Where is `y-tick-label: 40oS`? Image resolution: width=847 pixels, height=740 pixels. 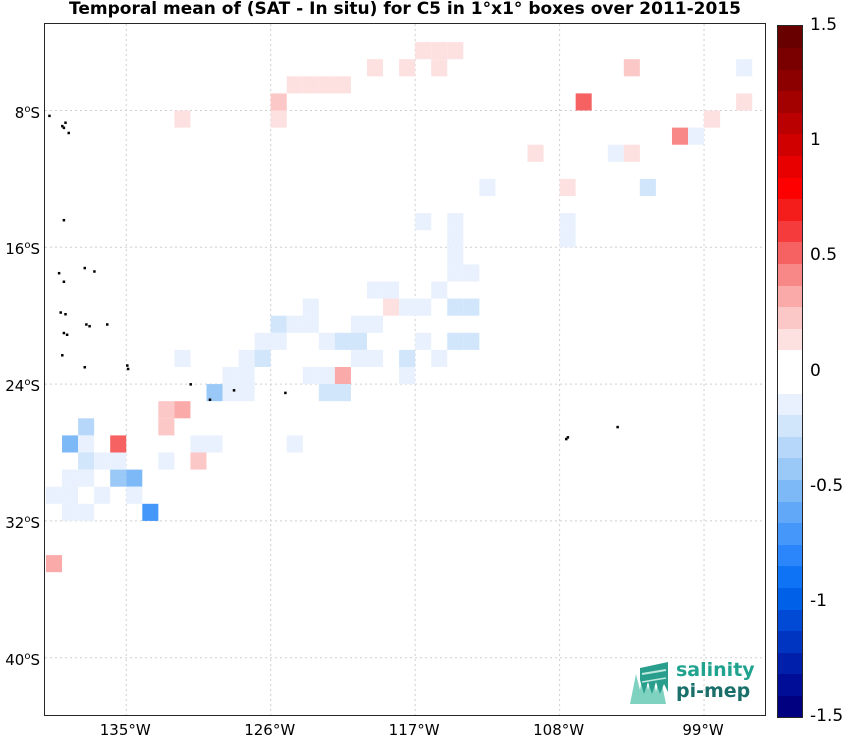 y-tick-label: 40oS is located at coordinates (22, 659).